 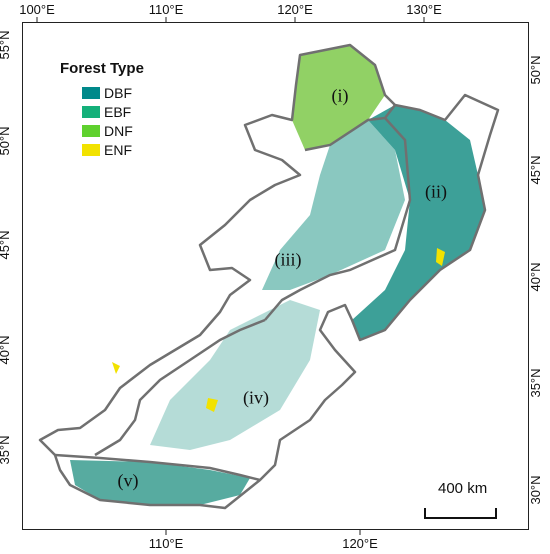 What do you see at coordinates (350, 128) in the screenshot?
I see `boundary-i-ii` at bounding box center [350, 128].